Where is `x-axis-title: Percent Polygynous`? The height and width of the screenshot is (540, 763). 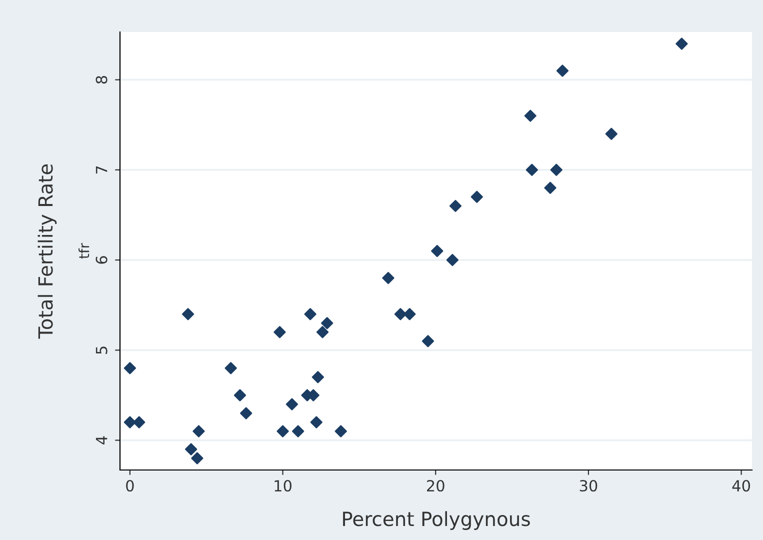 x-axis-title: Percent Polygynous is located at coordinates (436, 520).